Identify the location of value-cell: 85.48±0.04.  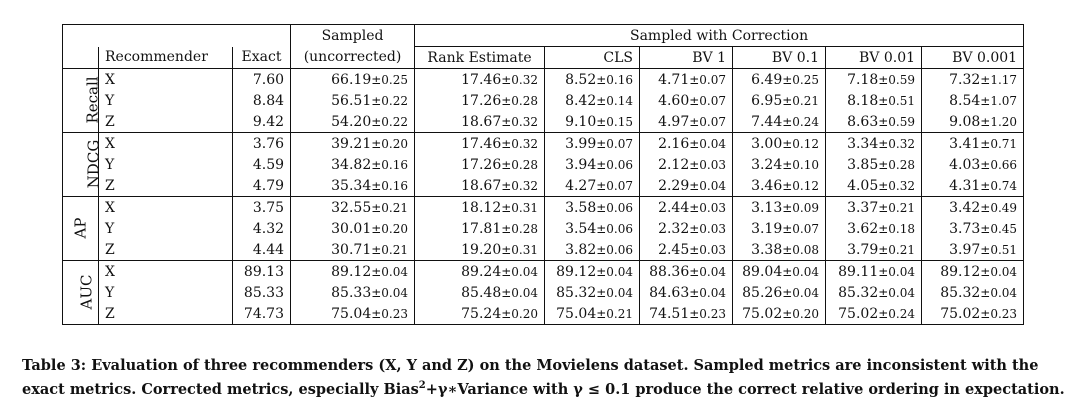
(480, 292).